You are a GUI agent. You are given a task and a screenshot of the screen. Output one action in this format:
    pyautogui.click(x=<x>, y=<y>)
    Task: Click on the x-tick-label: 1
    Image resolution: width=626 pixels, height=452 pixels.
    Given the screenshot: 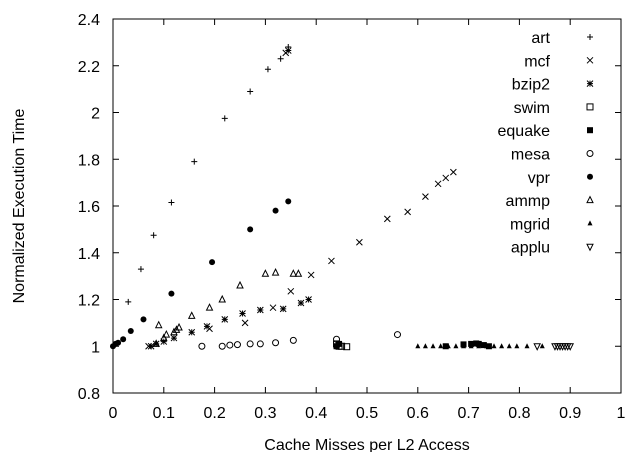 What is the action you would take?
    pyautogui.click(x=621, y=413)
    